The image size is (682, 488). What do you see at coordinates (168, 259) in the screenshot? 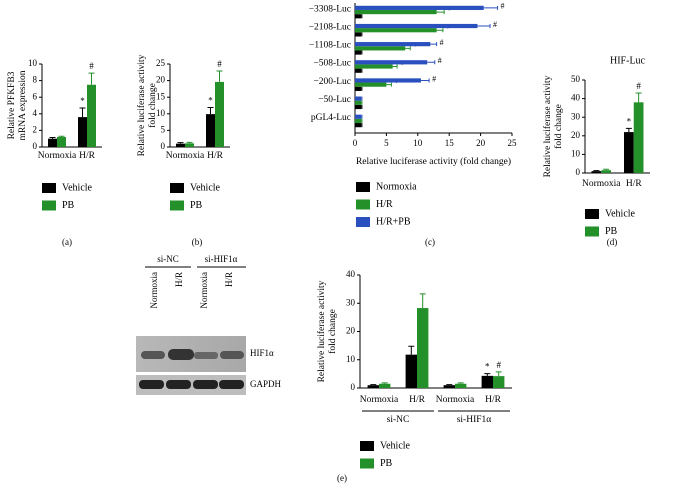
I see `blot-group: si-NC` at bounding box center [168, 259].